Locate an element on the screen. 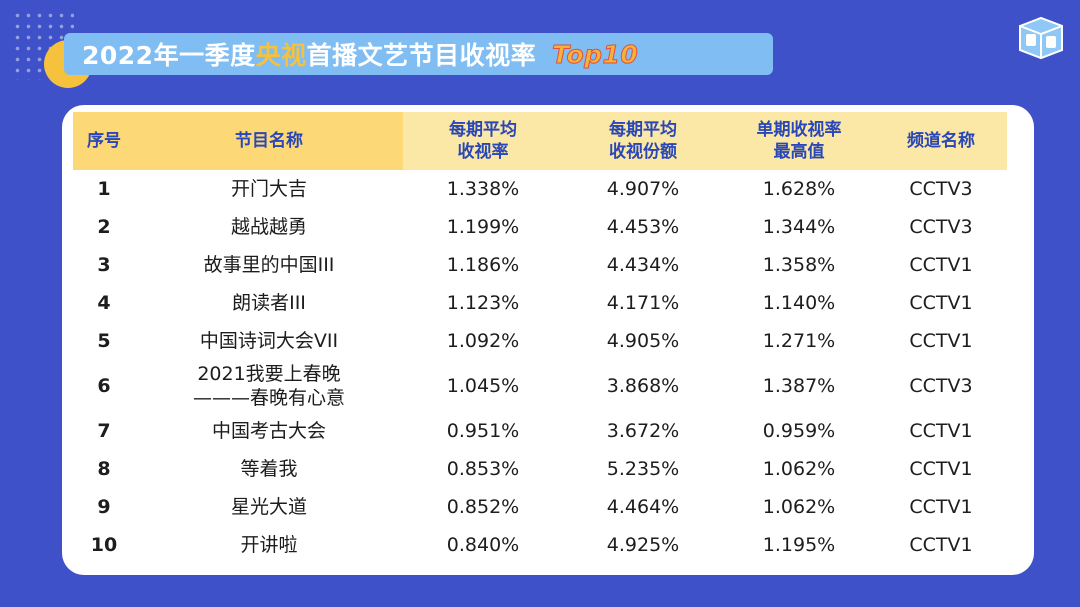 The width and height of the screenshot is (1080, 607). cell-program-name: 2021我要上春晚 ———春晚有心意 is located at coordinates (268, 386).